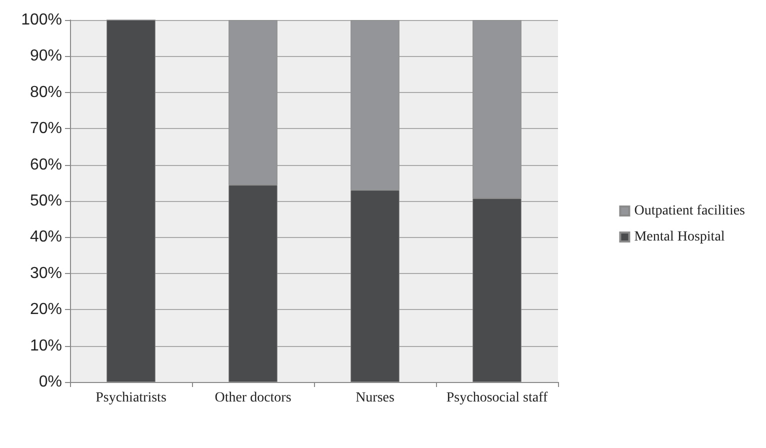 Image resolution: width=766 pixels, height=448 pixels. Describe the element at coordinates (679, 237) in the screenshot. I see `legend-label: Mental Hospital` at that location.